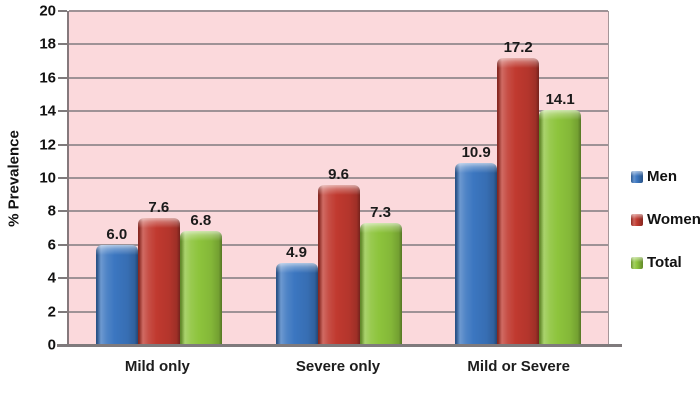  I want to click on legend-item-total: Total, so click(665, 262).